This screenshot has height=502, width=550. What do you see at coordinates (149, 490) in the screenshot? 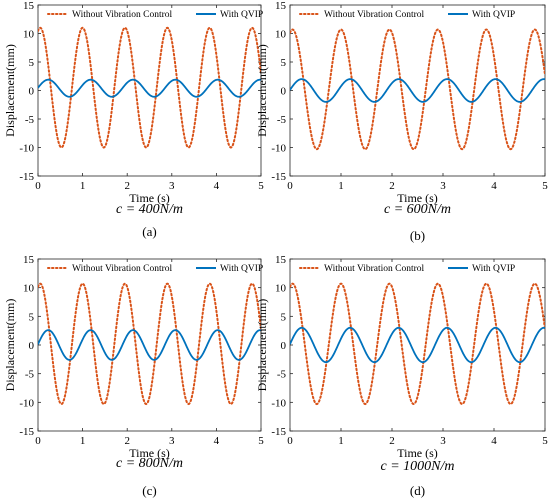
I see `panel-label: (c)` at bounding box center [149, 490].